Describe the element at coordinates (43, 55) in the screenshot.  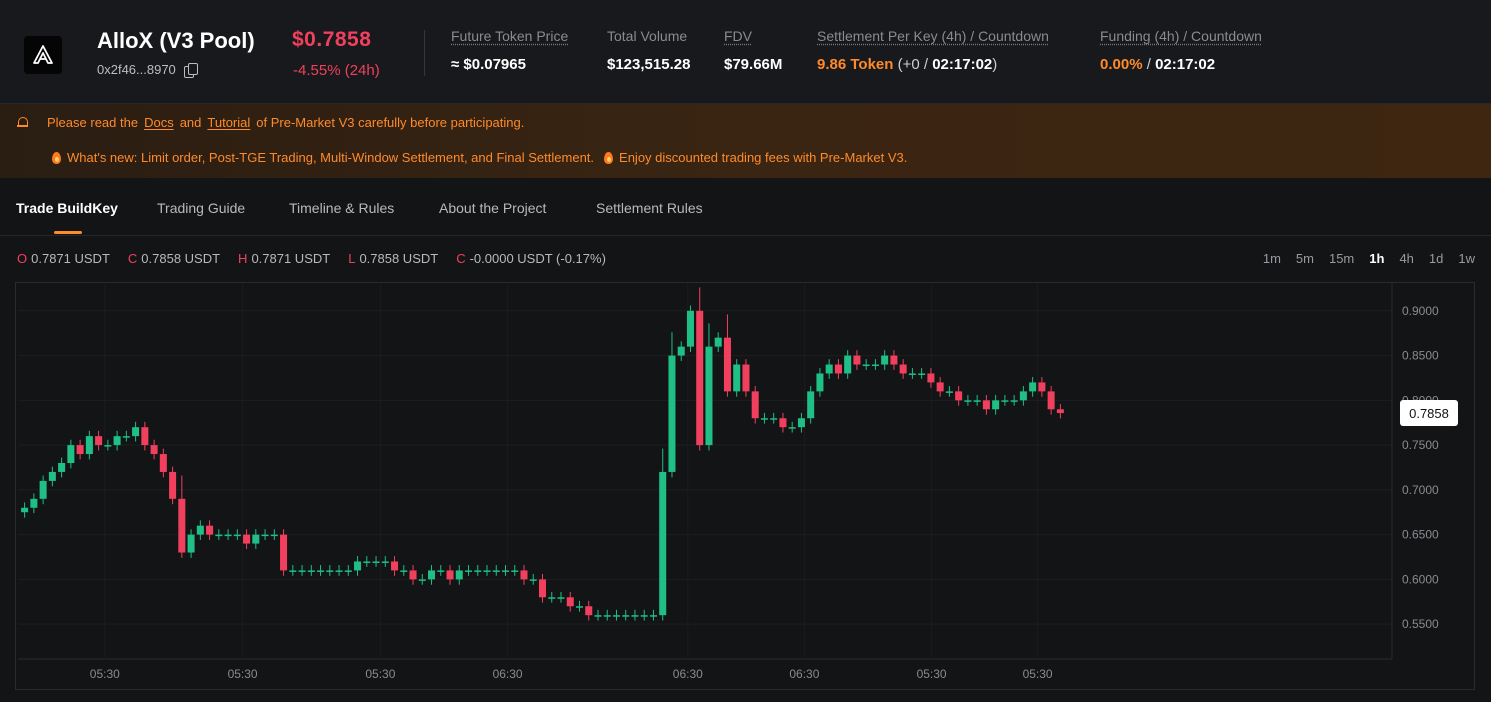
I see `token-logo` at that location.